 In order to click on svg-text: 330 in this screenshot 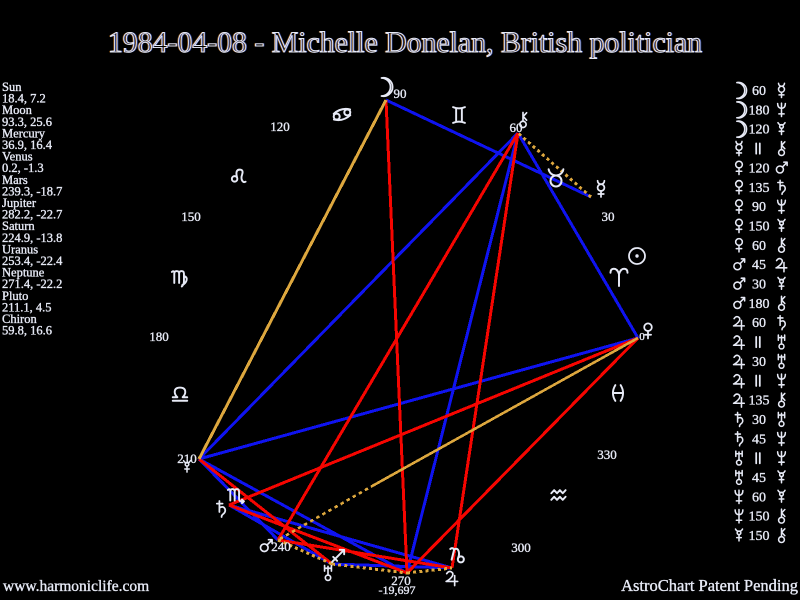, I will do `click(607, 454)`.